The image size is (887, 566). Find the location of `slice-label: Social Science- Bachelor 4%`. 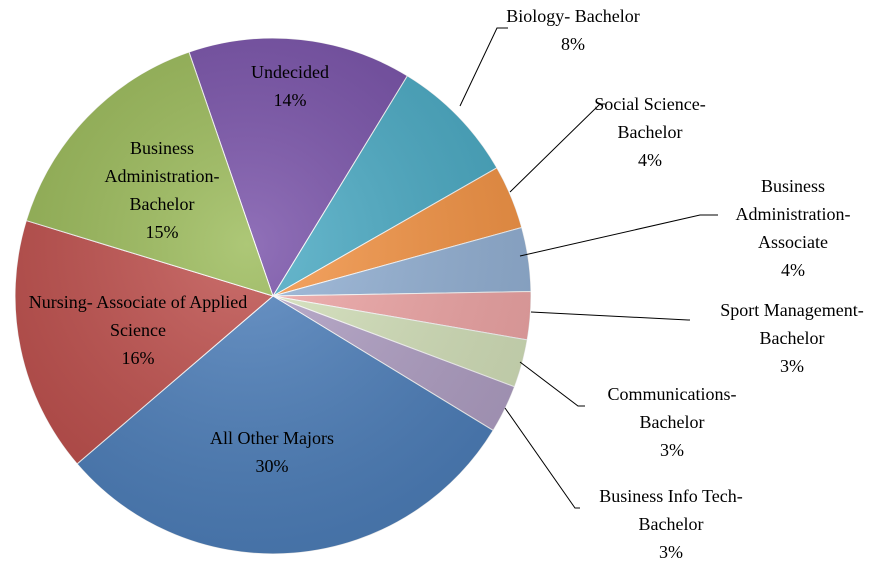

slice-label: Social Science- Bachelor 4% is located at coordinates (650, 132).